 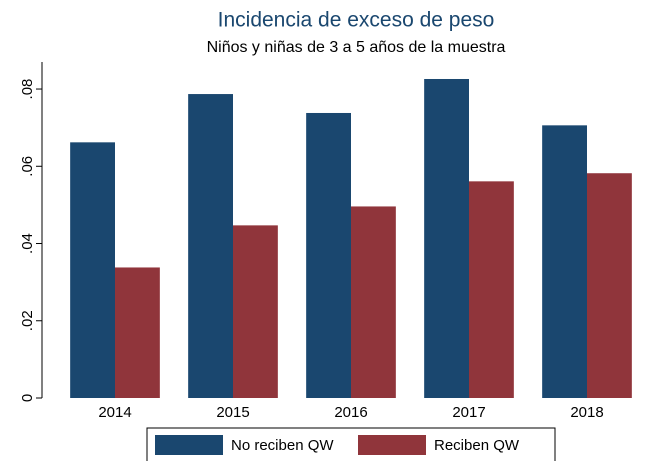 What do you see at coordinates (27, 398) in the screenshot?
I see `y-tick-label: 0` at bounding box center [27, 398].